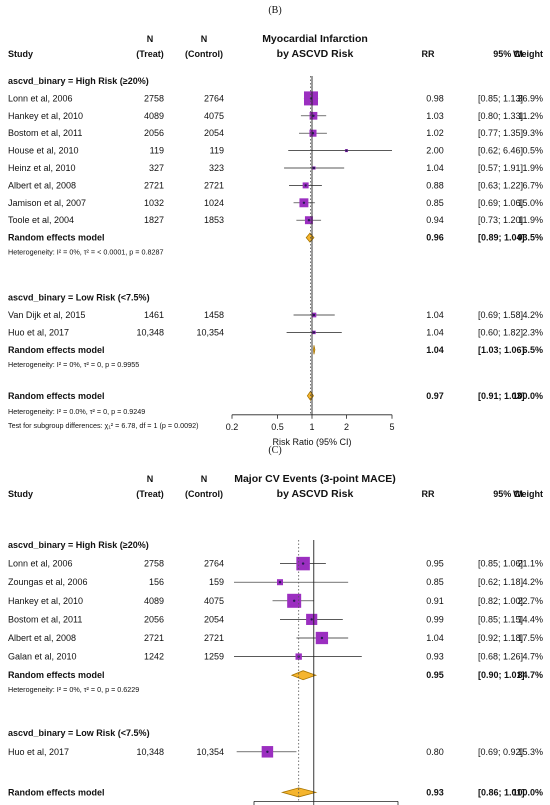  Describe the element at coordinates (38, 752) in the screenshot. I see `study-name: Huo et al, 2017` at that location.